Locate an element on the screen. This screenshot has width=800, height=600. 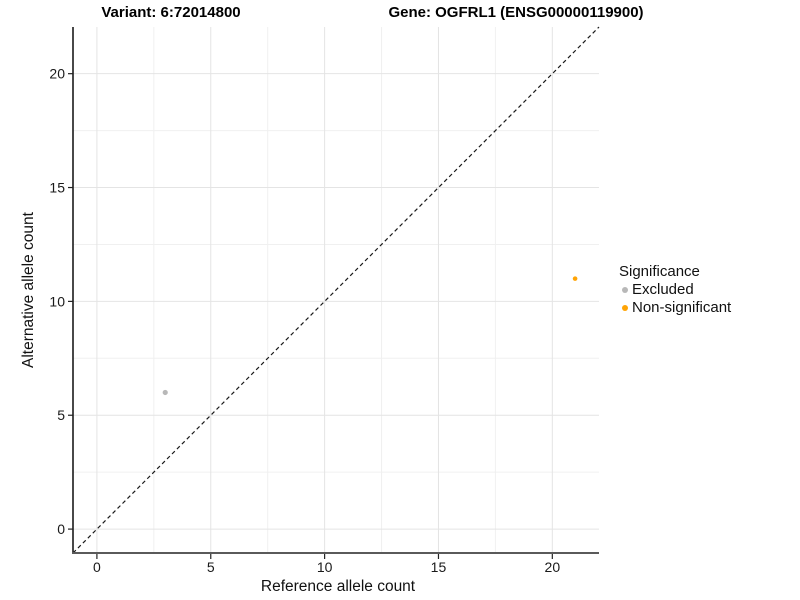
legend: Significance Excluded Non-significant is located at coordinates (675, 290).